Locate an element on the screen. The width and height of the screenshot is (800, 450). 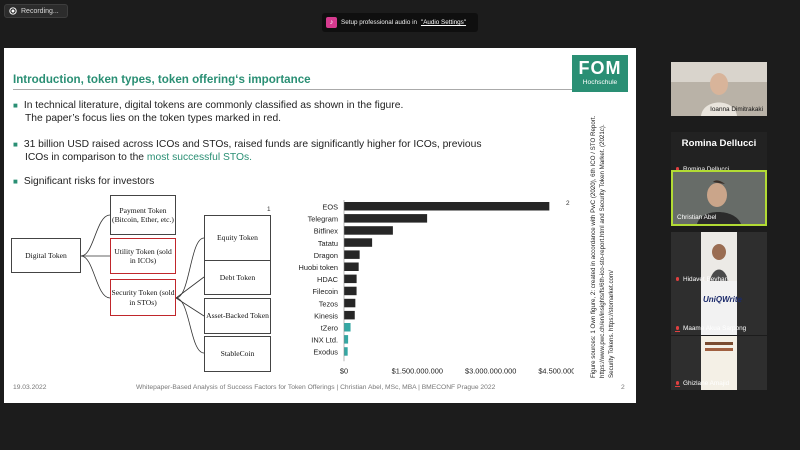
recording-icon is located at coordinates (13, 11).